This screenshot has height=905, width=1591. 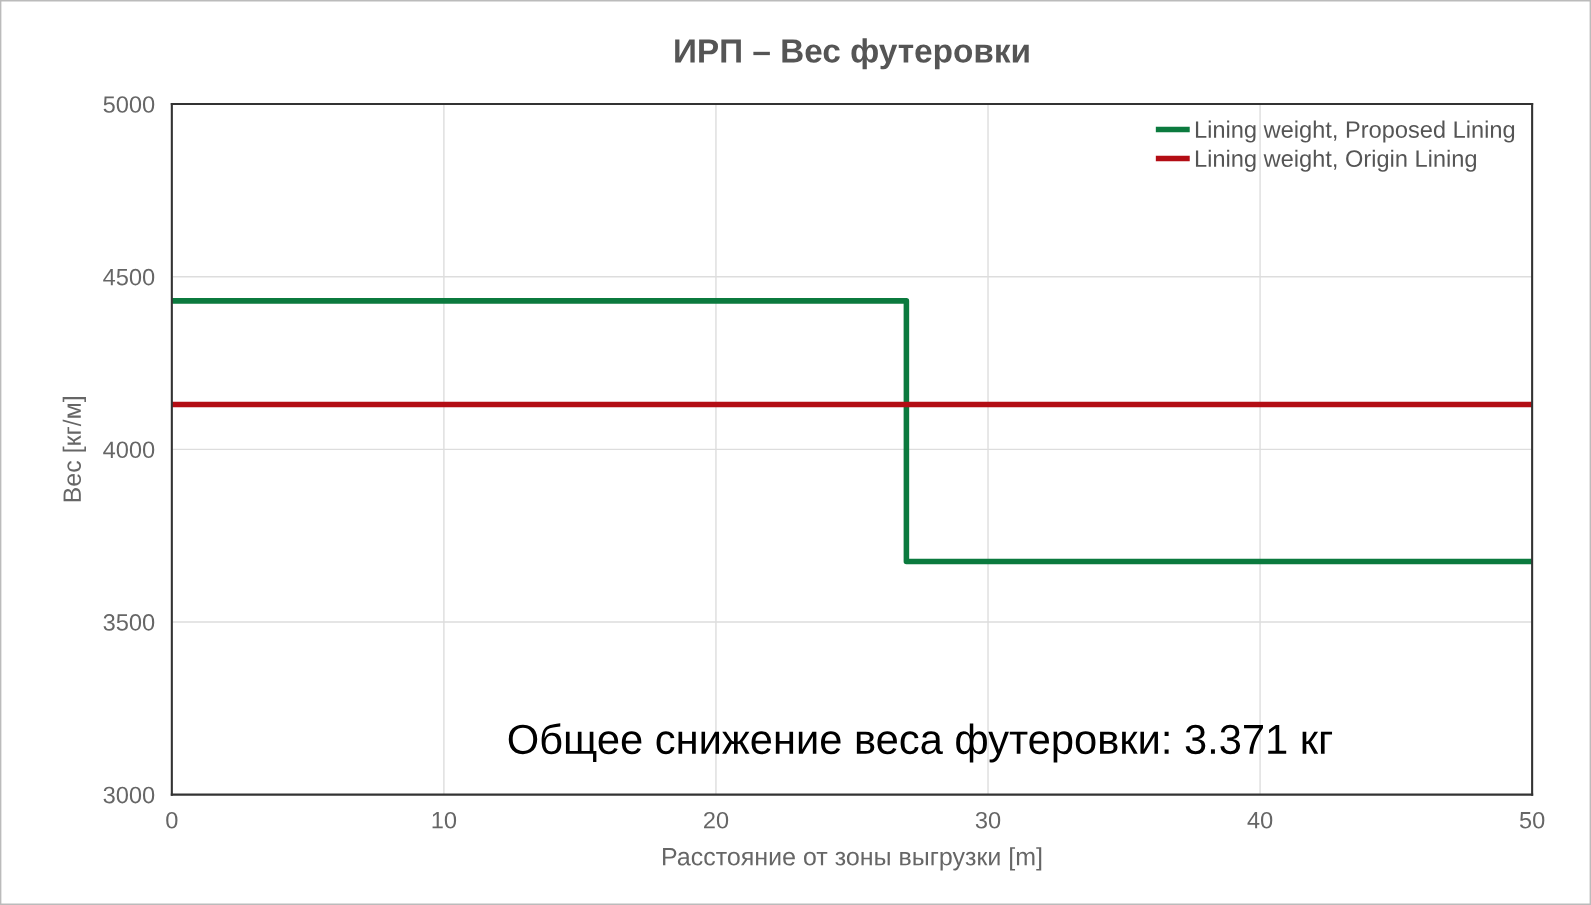 I want to click on x-axis-title: Расстояние от зоны выгрузки [m], so click(x=852, y=859).